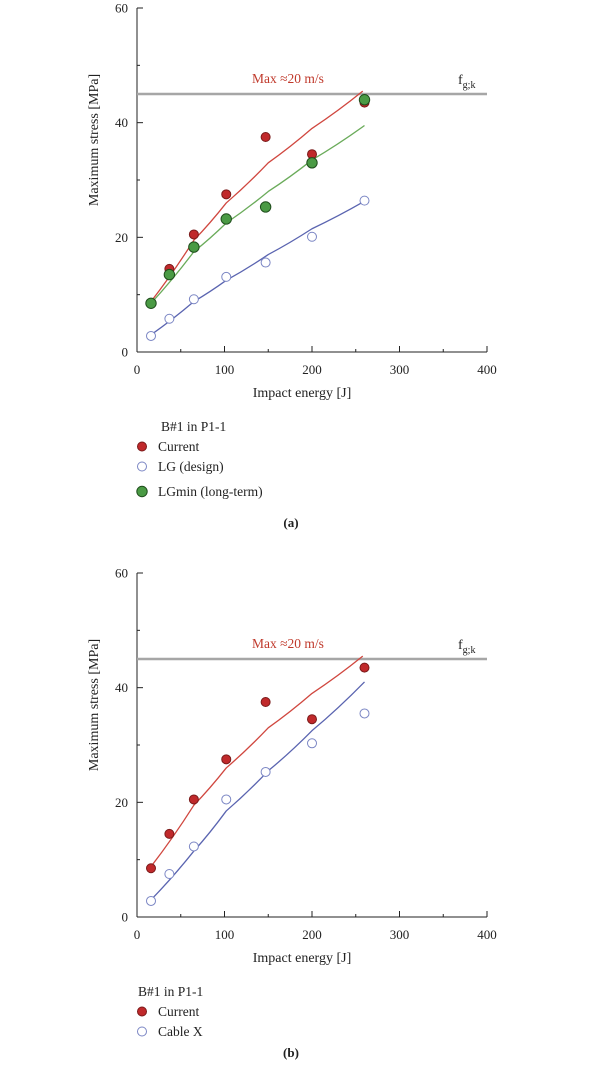 Image resolution: width=600 pixels, height=1068 pixels. Describe the element at coordinates (210, 491) in the screenshot. I see `legend-label: LGmin (long-term)` at that location.